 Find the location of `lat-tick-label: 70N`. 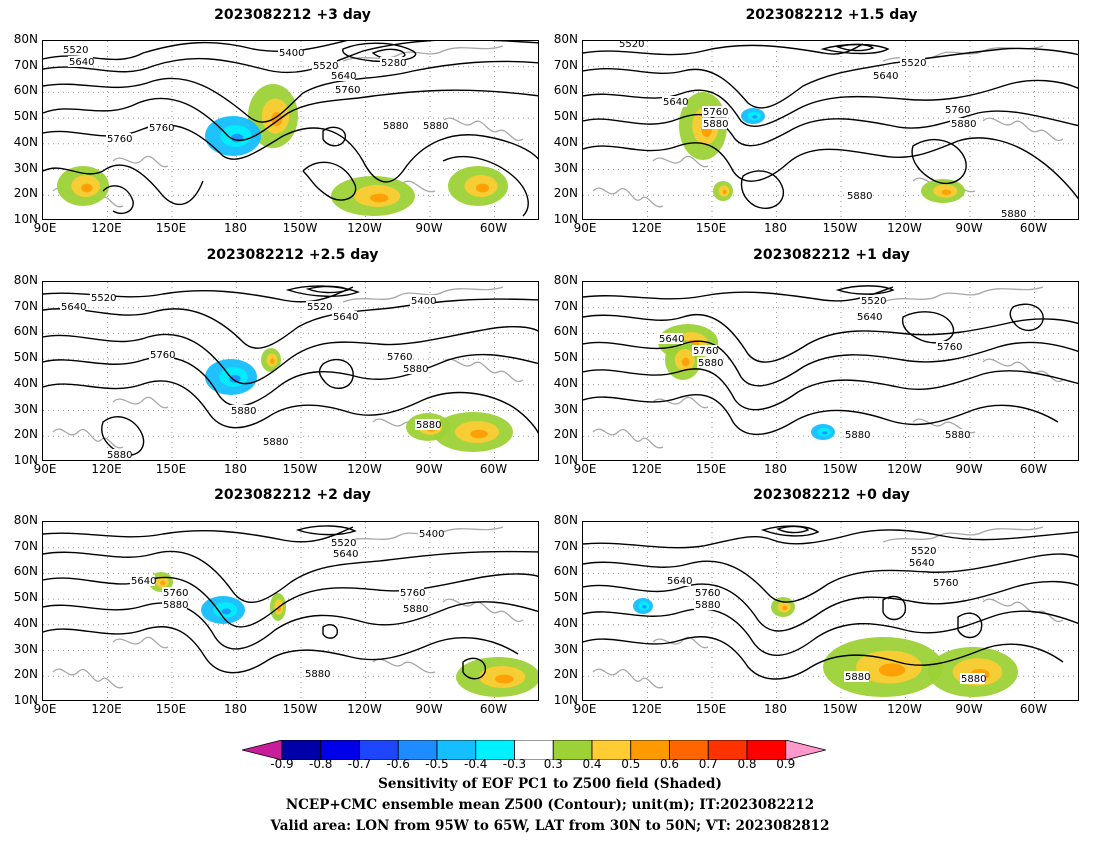

lat-tick-label: 70N is located at coordinates (25, 305).